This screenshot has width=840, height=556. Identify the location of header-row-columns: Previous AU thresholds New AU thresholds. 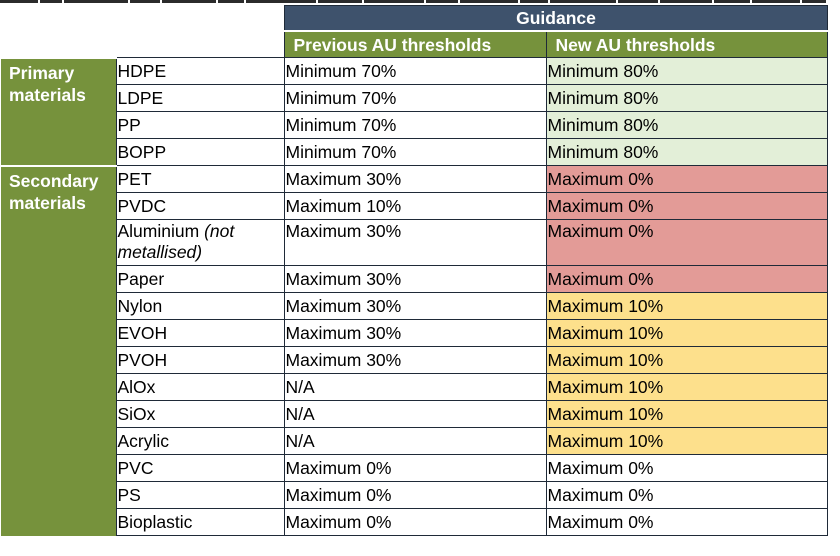
(414, 44).